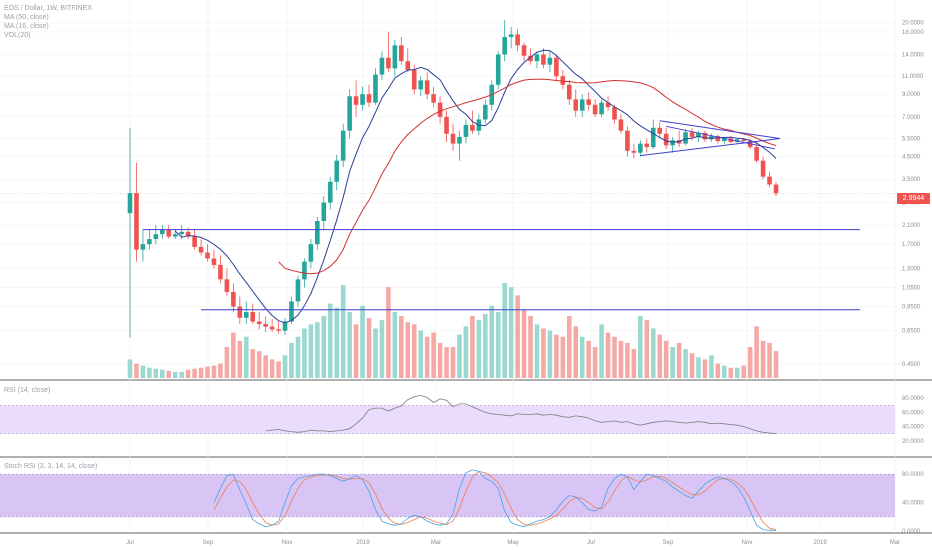  What do you see at coordinates (436, 543) in the screenshot?
I see `time-tick-label: Mar` at bounding box center [436, 543].